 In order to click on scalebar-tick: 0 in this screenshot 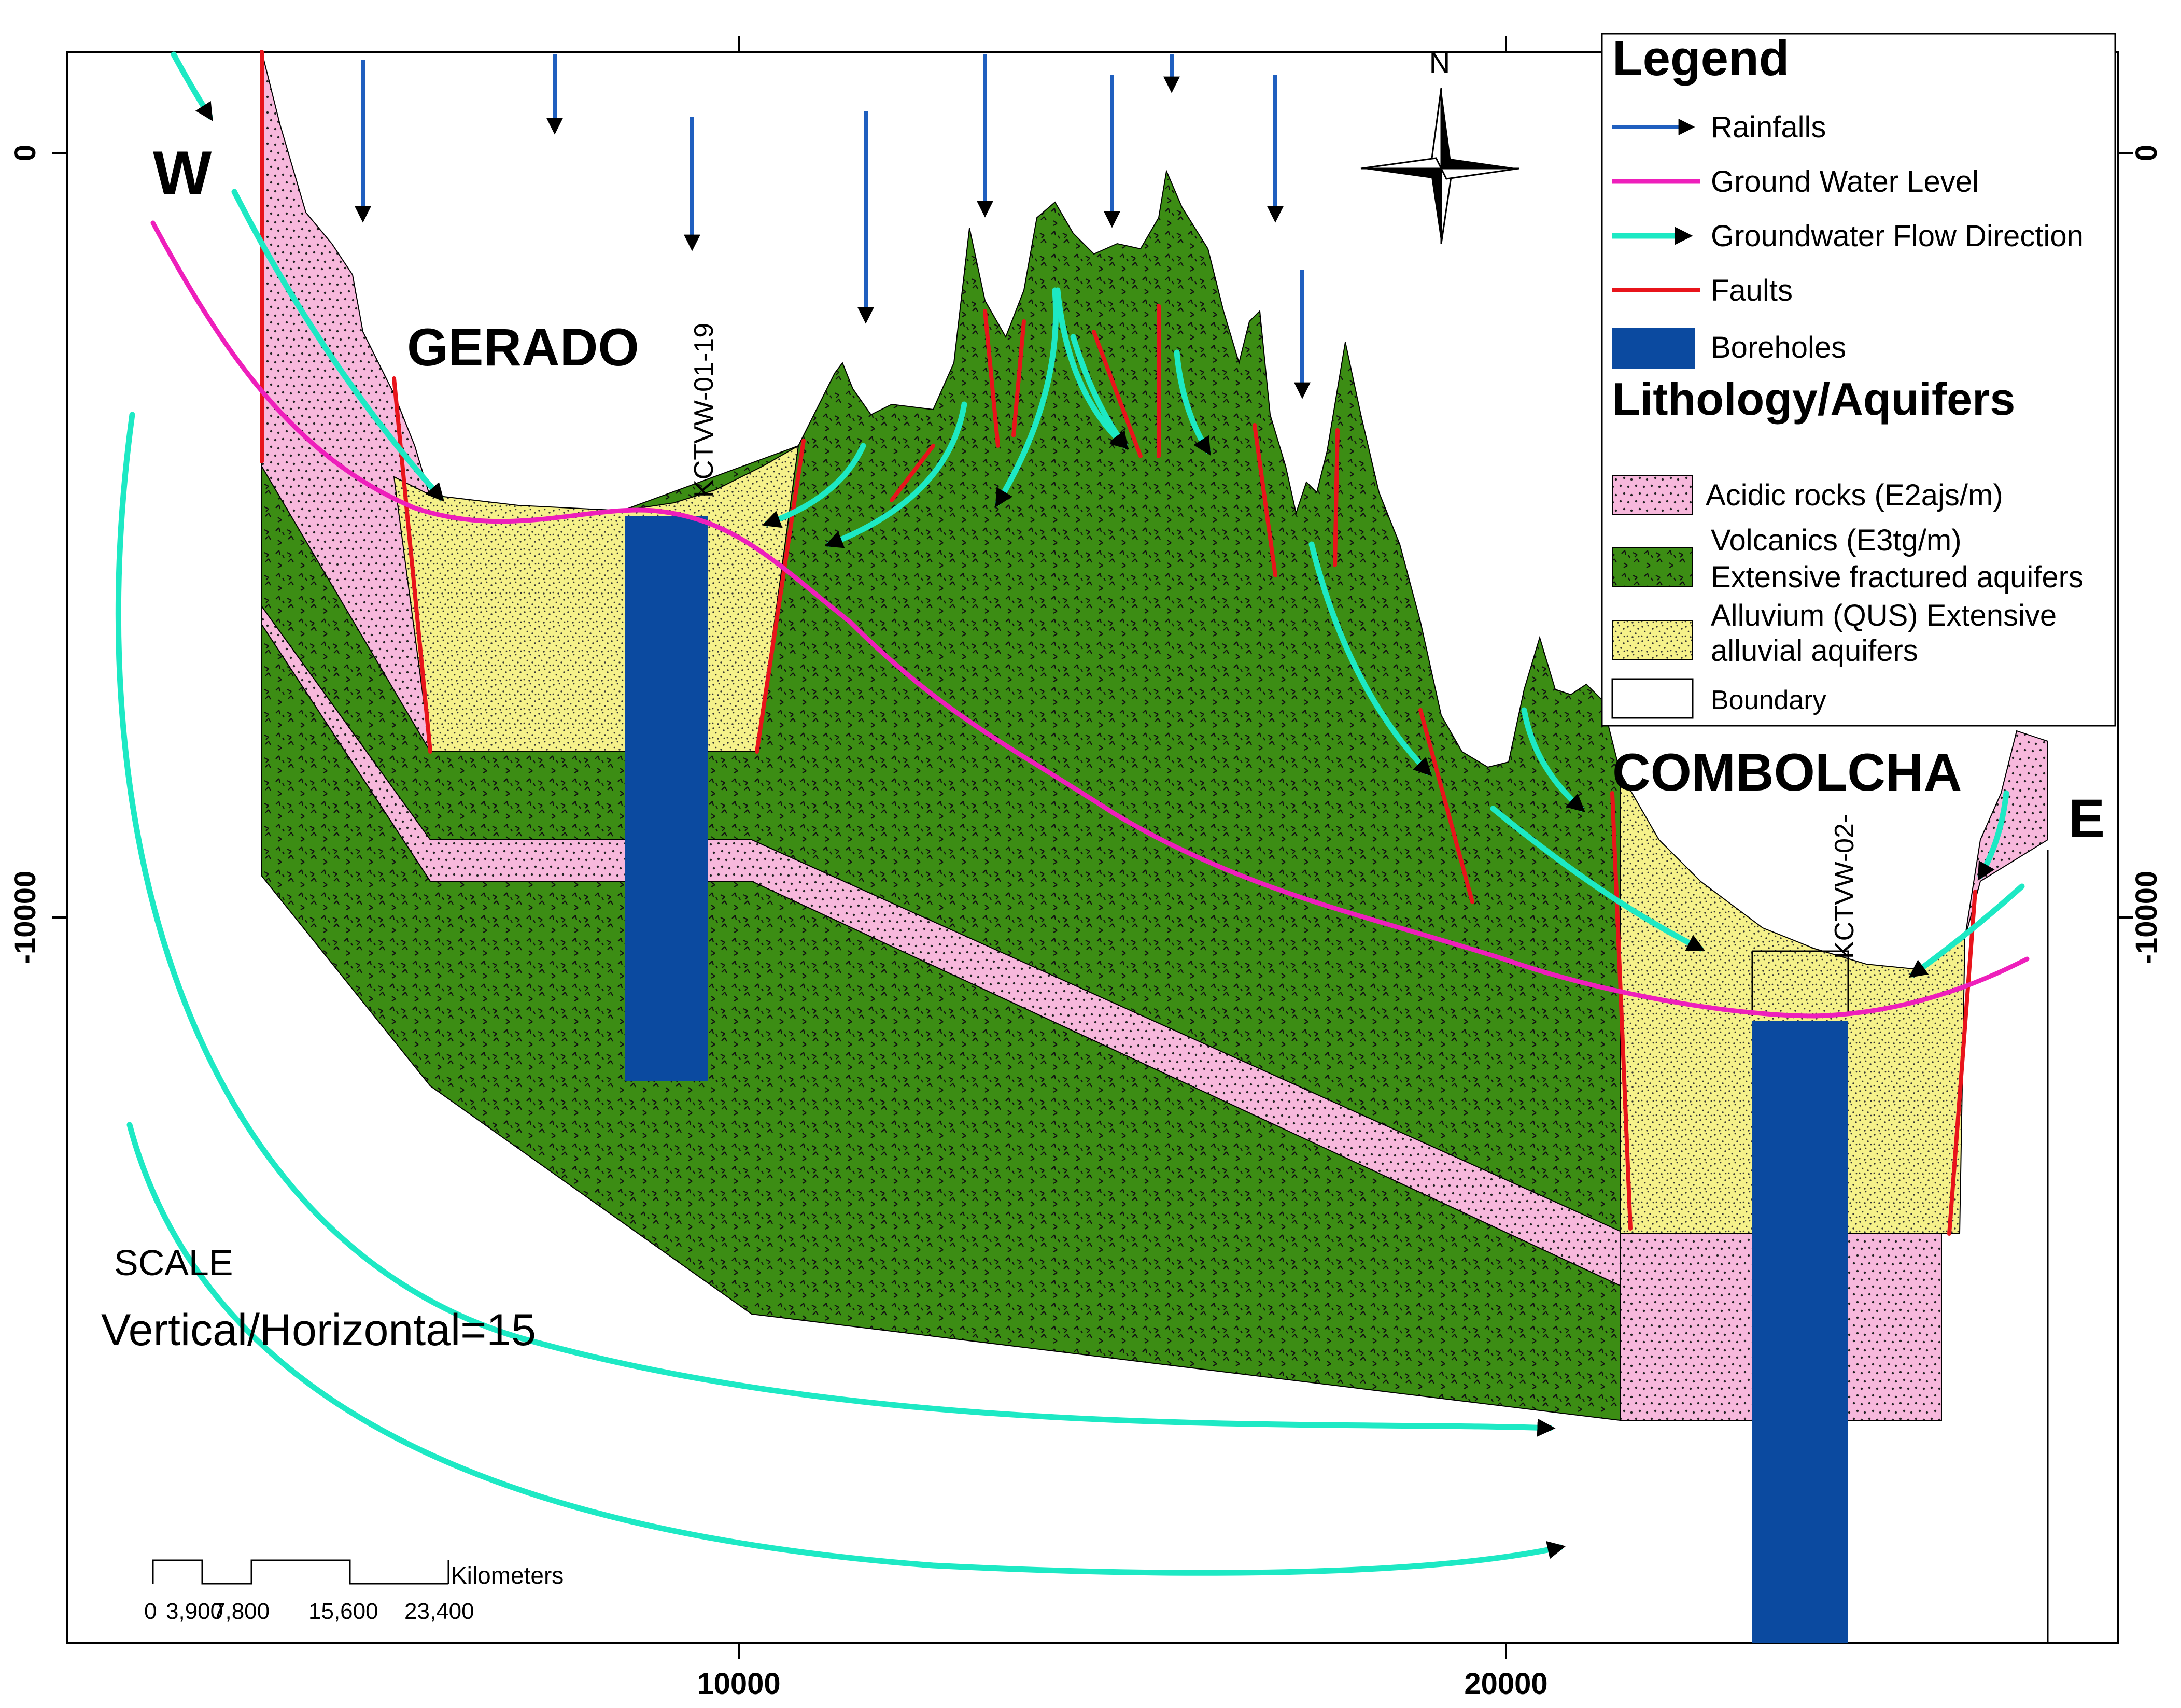, I will do `click(150, 1611)`.